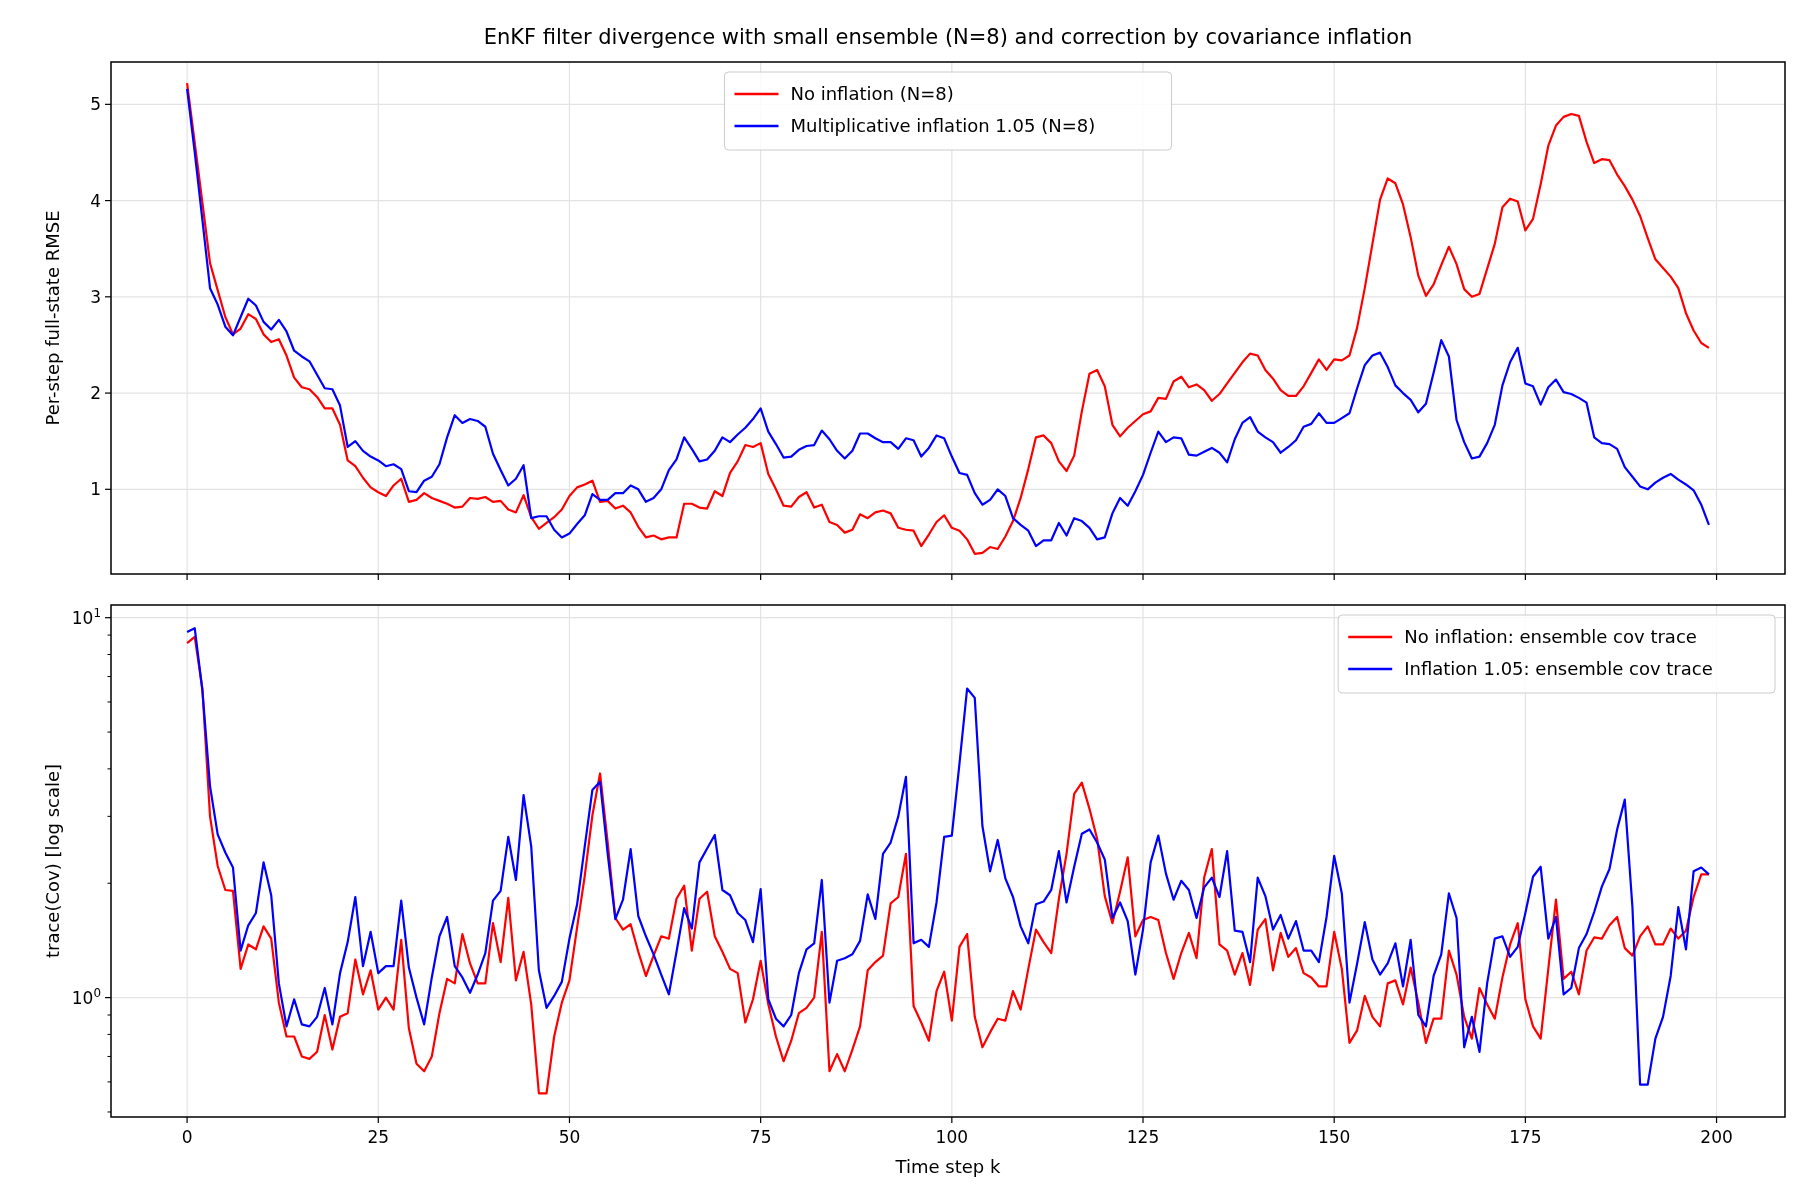 Image resolution: width=1800 pixels, height=1200 pixels. What do you see at coordinates (943, 125) in the screenshot?
I see `legend-label: Multiplicative inflation 1.05 (N=8)` at bounding box center [943, 125].